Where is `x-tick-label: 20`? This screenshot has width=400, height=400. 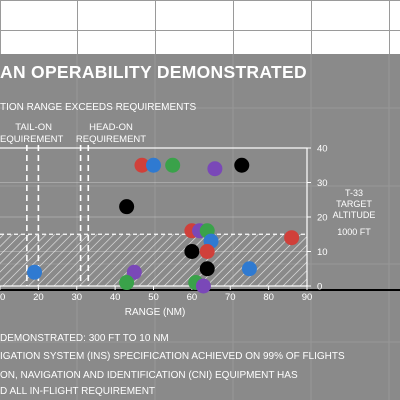
x-tick-label: 20 is located at coordinates (38, 297).